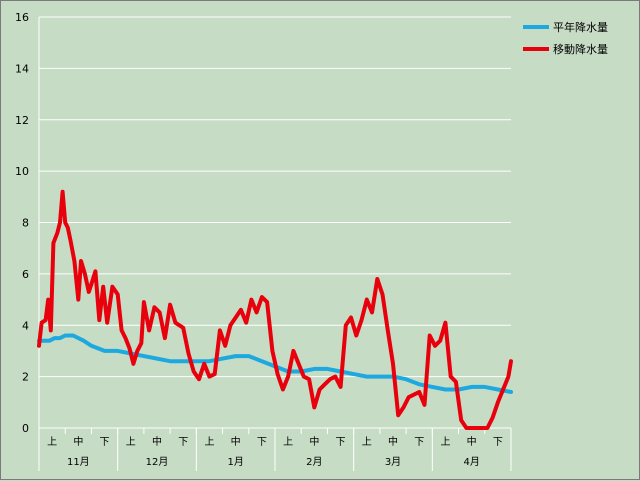 Image resolution: width=640 pixels, height=481 pixels. What do you see at coordinates (393, 462) in the screenshot?
I see `month-label: 3月` at bounding box center [393, 462].